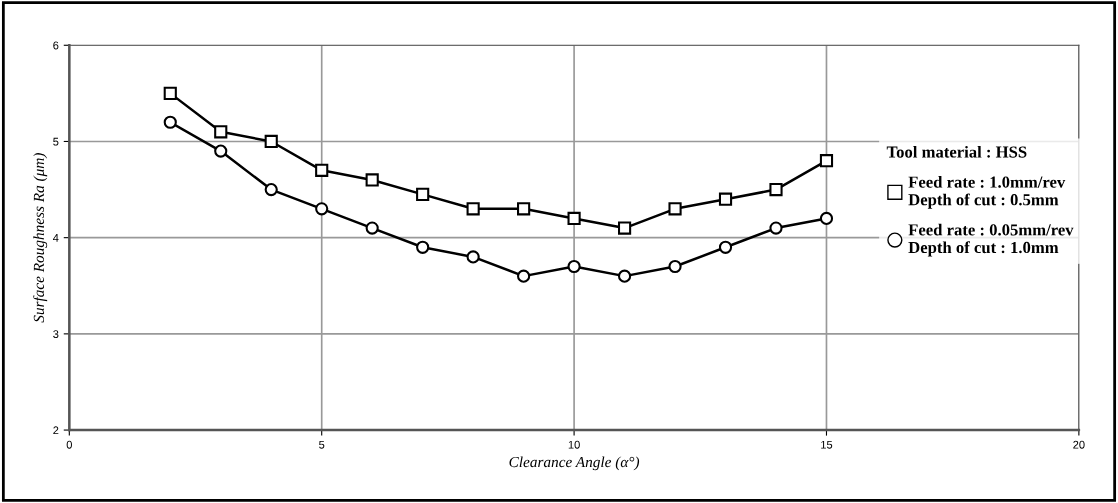  I want to click on x-tick-label: 20, so click(1079, 444).